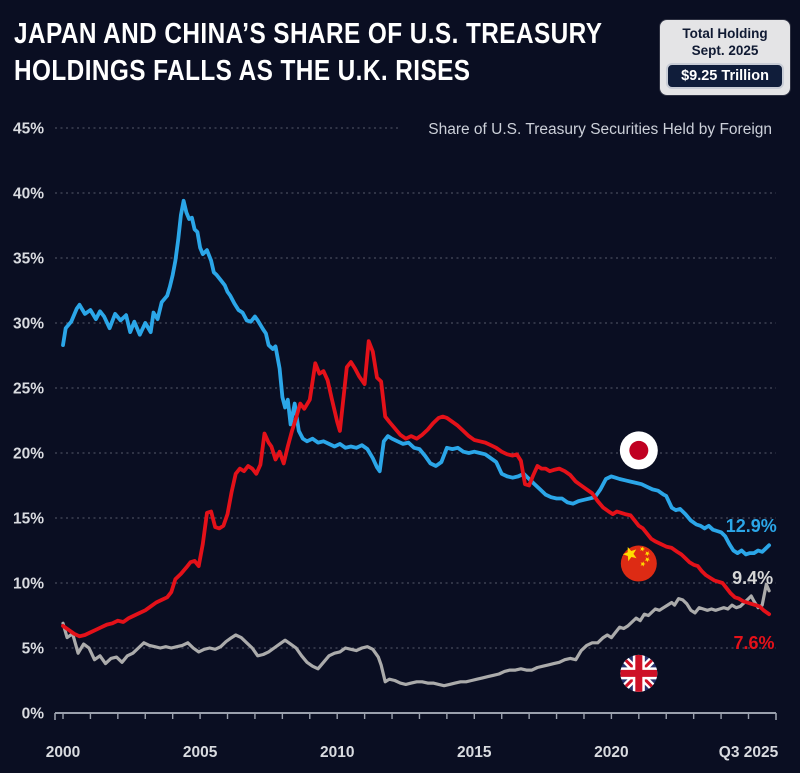  Describe the element at coordinates (28, 389) in the screenshot. I see `y-tick-label: 25%` at that location.